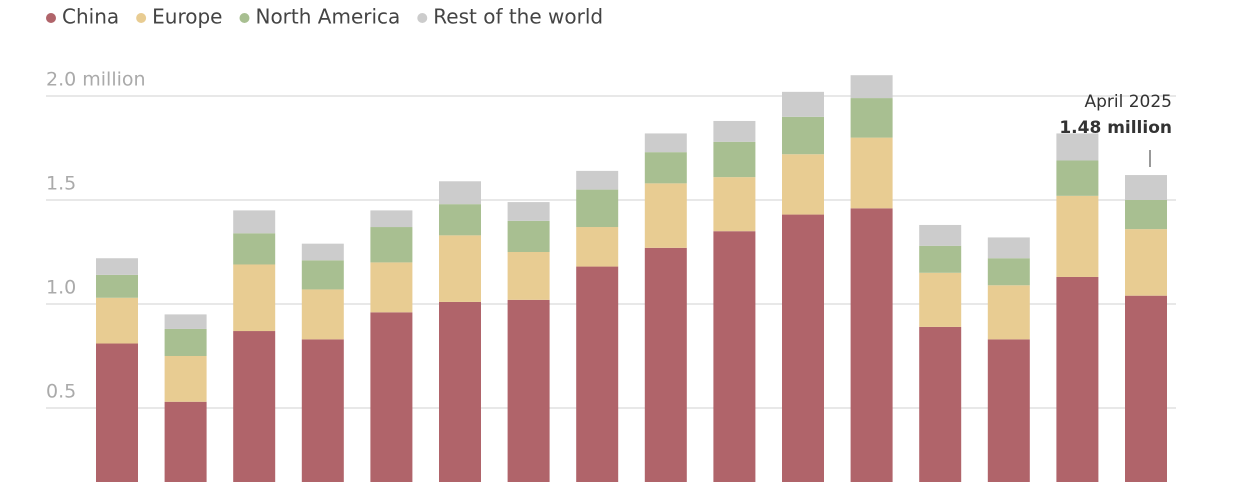 Image resolution: width=1244 pixels, height=482 pixels. What do you see at coordinates (1128, 102) in the screenshot?
I see `annotation-text: April 2025` at bounding box center [1128, 102].